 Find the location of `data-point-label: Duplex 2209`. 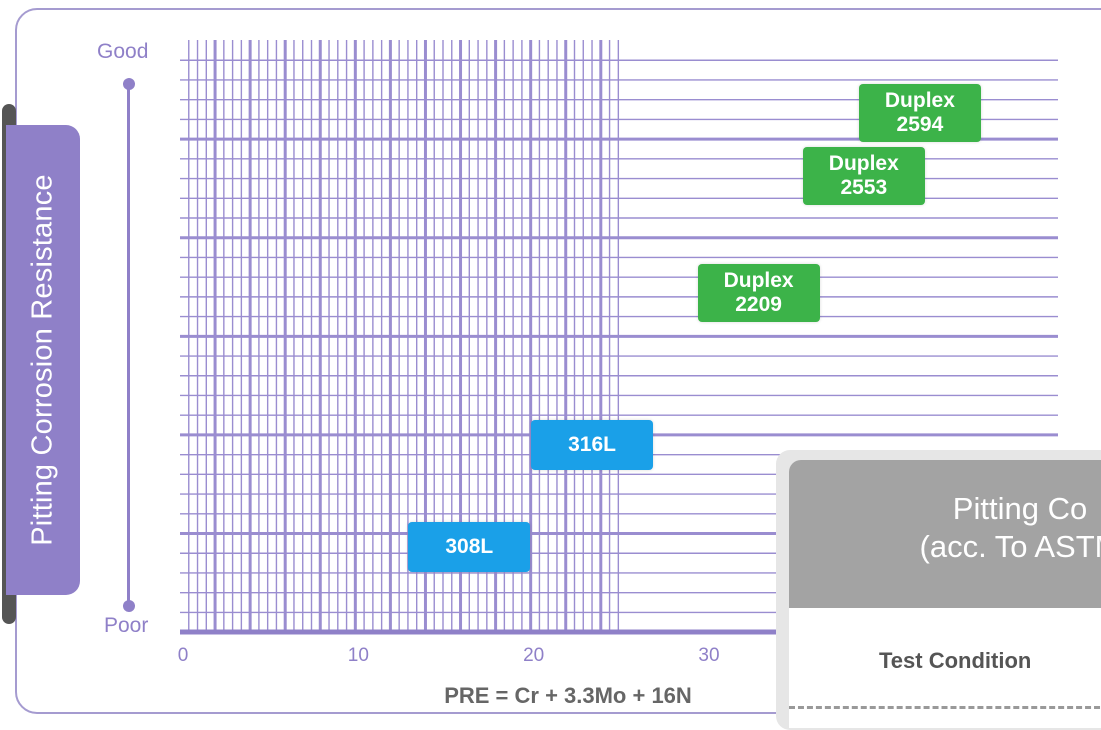

data-point-label: Duplex 2209 is located at coordinates (758, 292).